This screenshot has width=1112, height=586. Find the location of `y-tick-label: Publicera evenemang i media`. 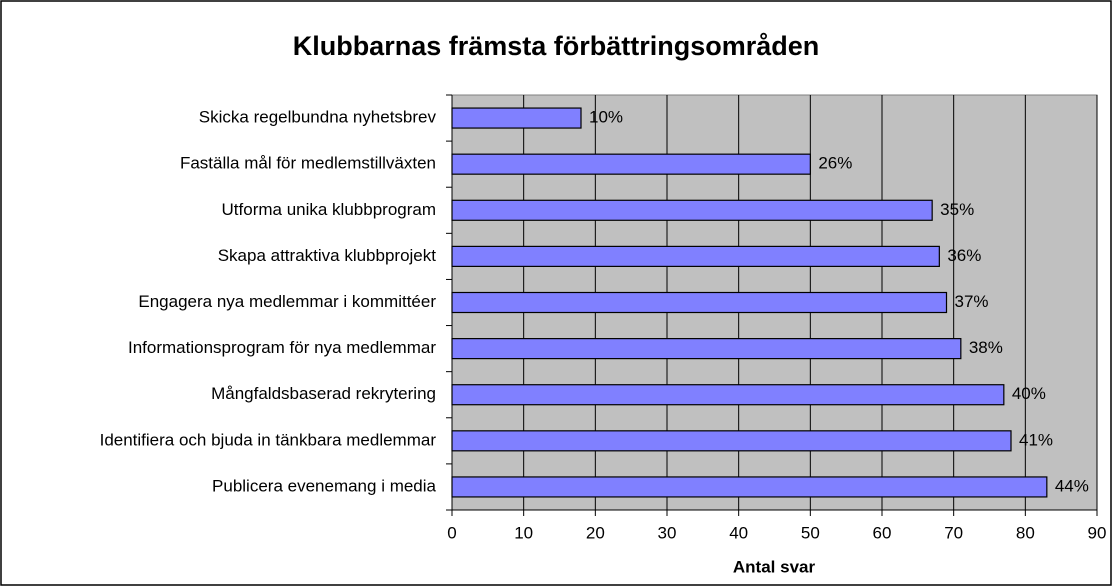

y-tick-label: Publicera evenemang i media is located at coordinates (324, 485).